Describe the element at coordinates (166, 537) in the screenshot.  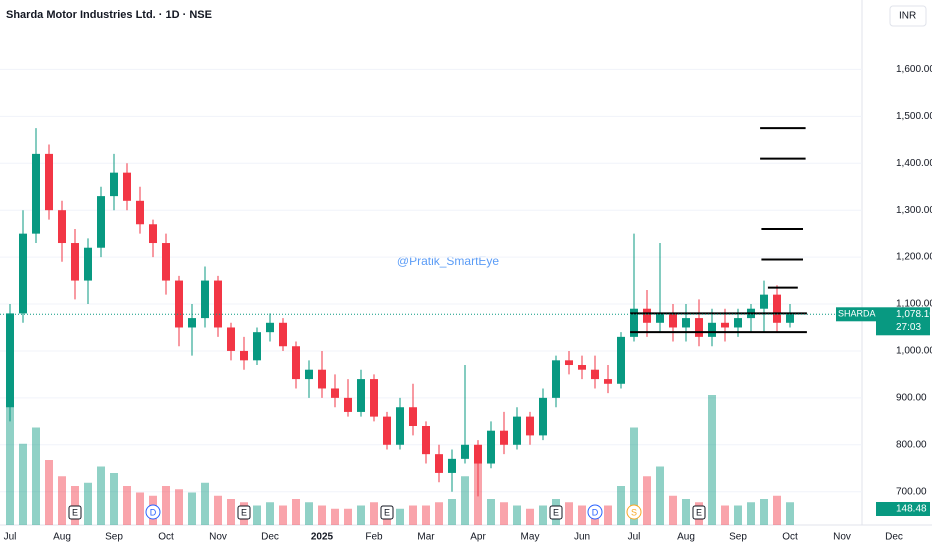
I see `x-tick-label: Oct` at that location.